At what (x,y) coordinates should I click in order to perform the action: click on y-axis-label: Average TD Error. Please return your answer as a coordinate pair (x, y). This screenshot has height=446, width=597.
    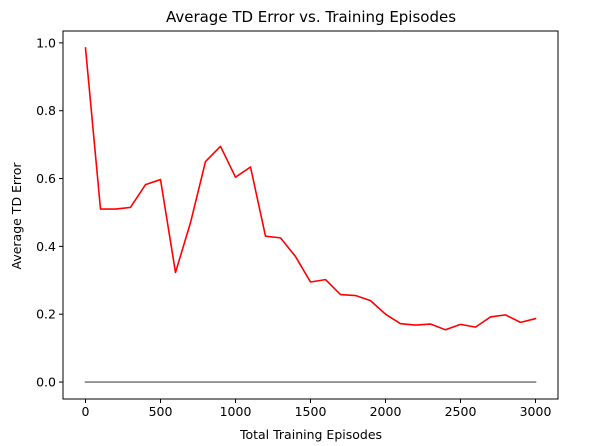
    Looking at the image, I should click on (16, 216).